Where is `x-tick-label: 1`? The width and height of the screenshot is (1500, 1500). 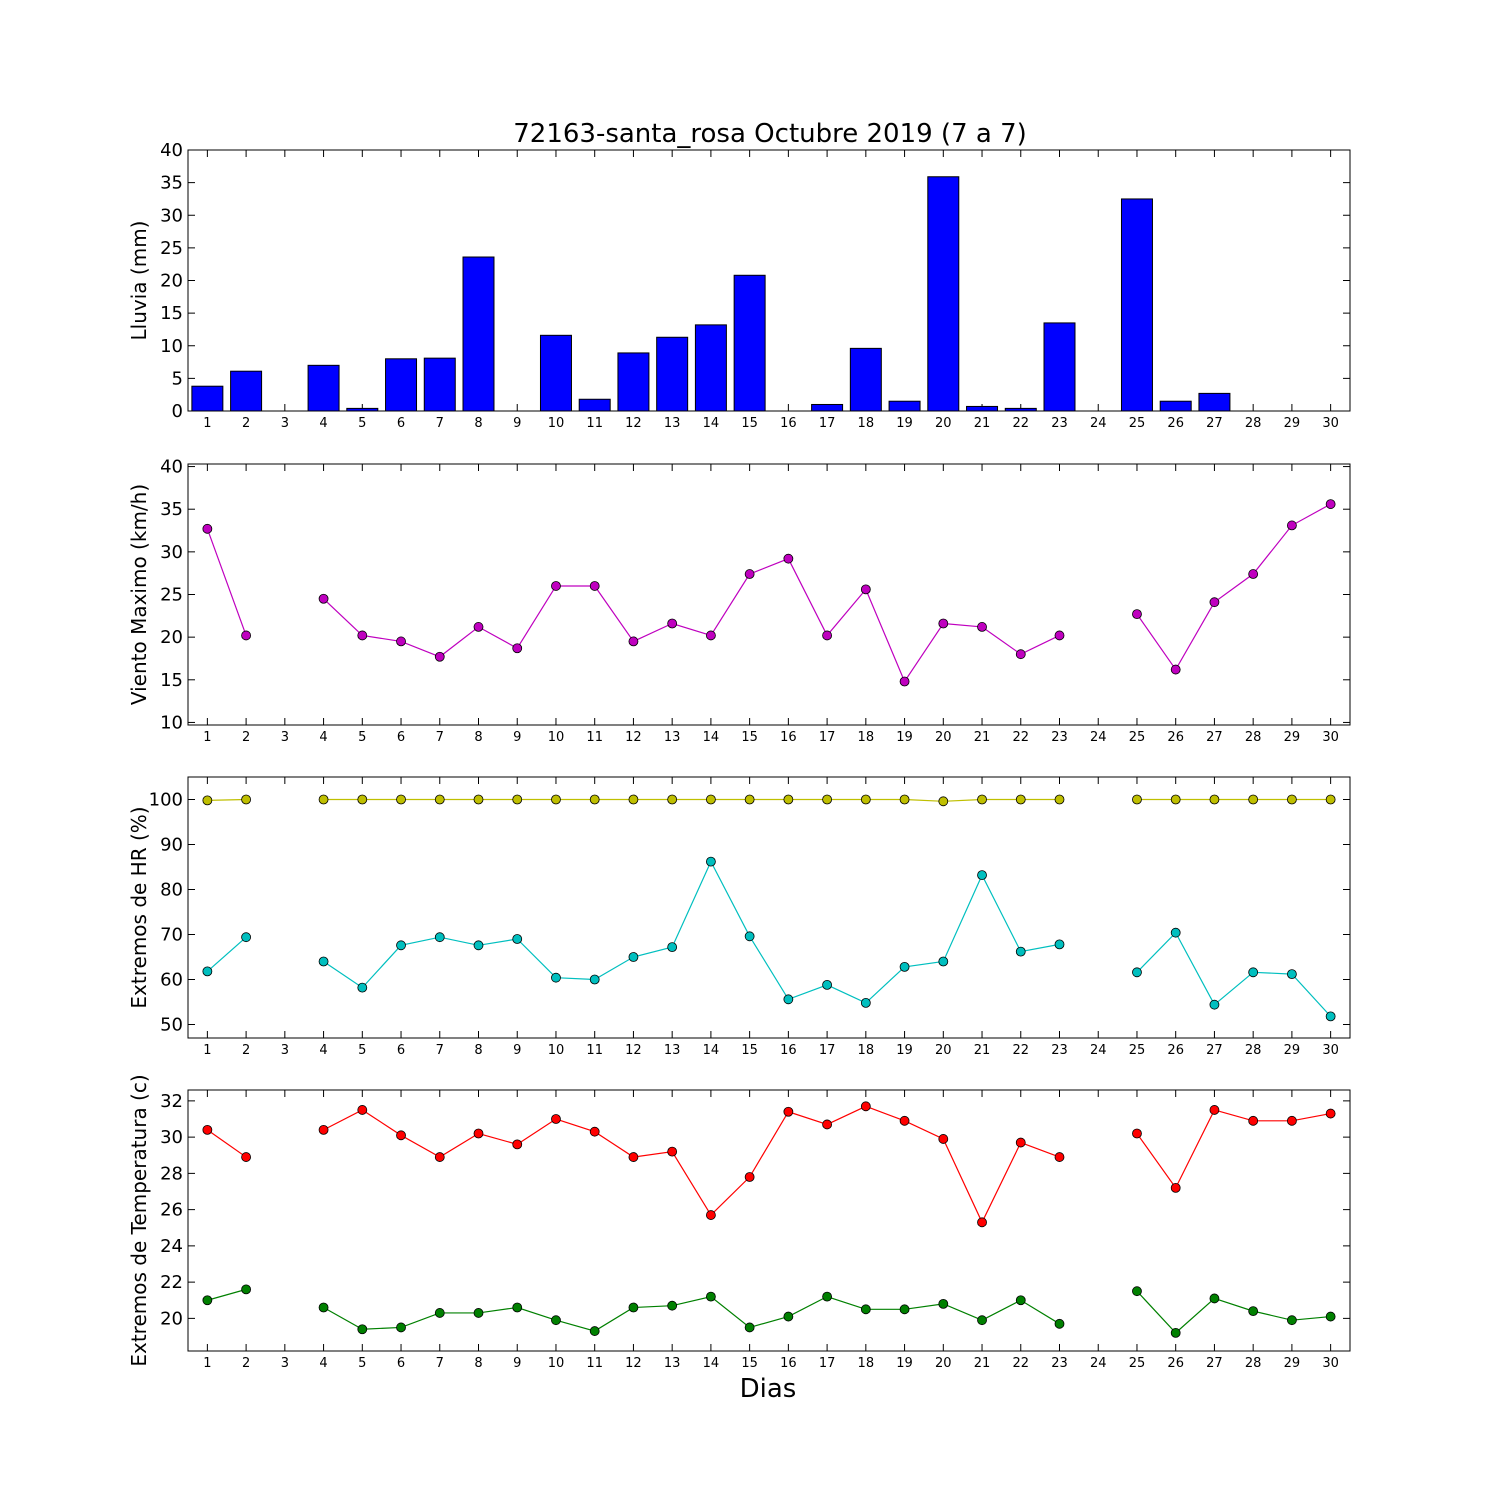 x-tick-label: 1 is located at coordinates (207, 423).